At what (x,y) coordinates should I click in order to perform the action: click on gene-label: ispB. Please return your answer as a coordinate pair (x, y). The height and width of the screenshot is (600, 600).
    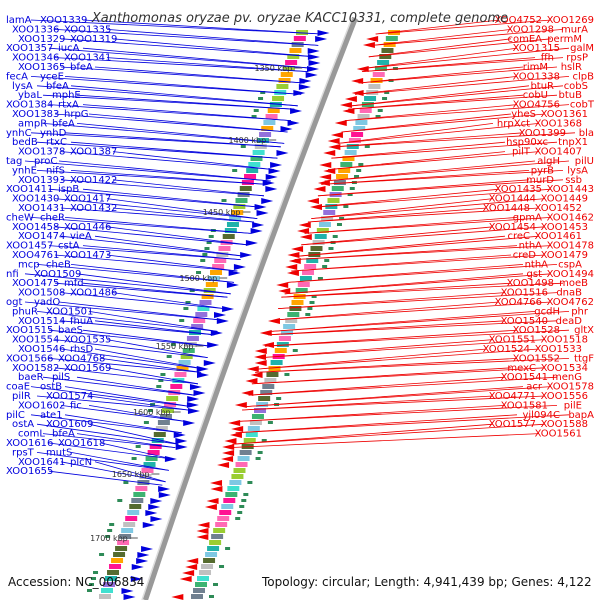
    Looking at the image, I should click on (68, 189).